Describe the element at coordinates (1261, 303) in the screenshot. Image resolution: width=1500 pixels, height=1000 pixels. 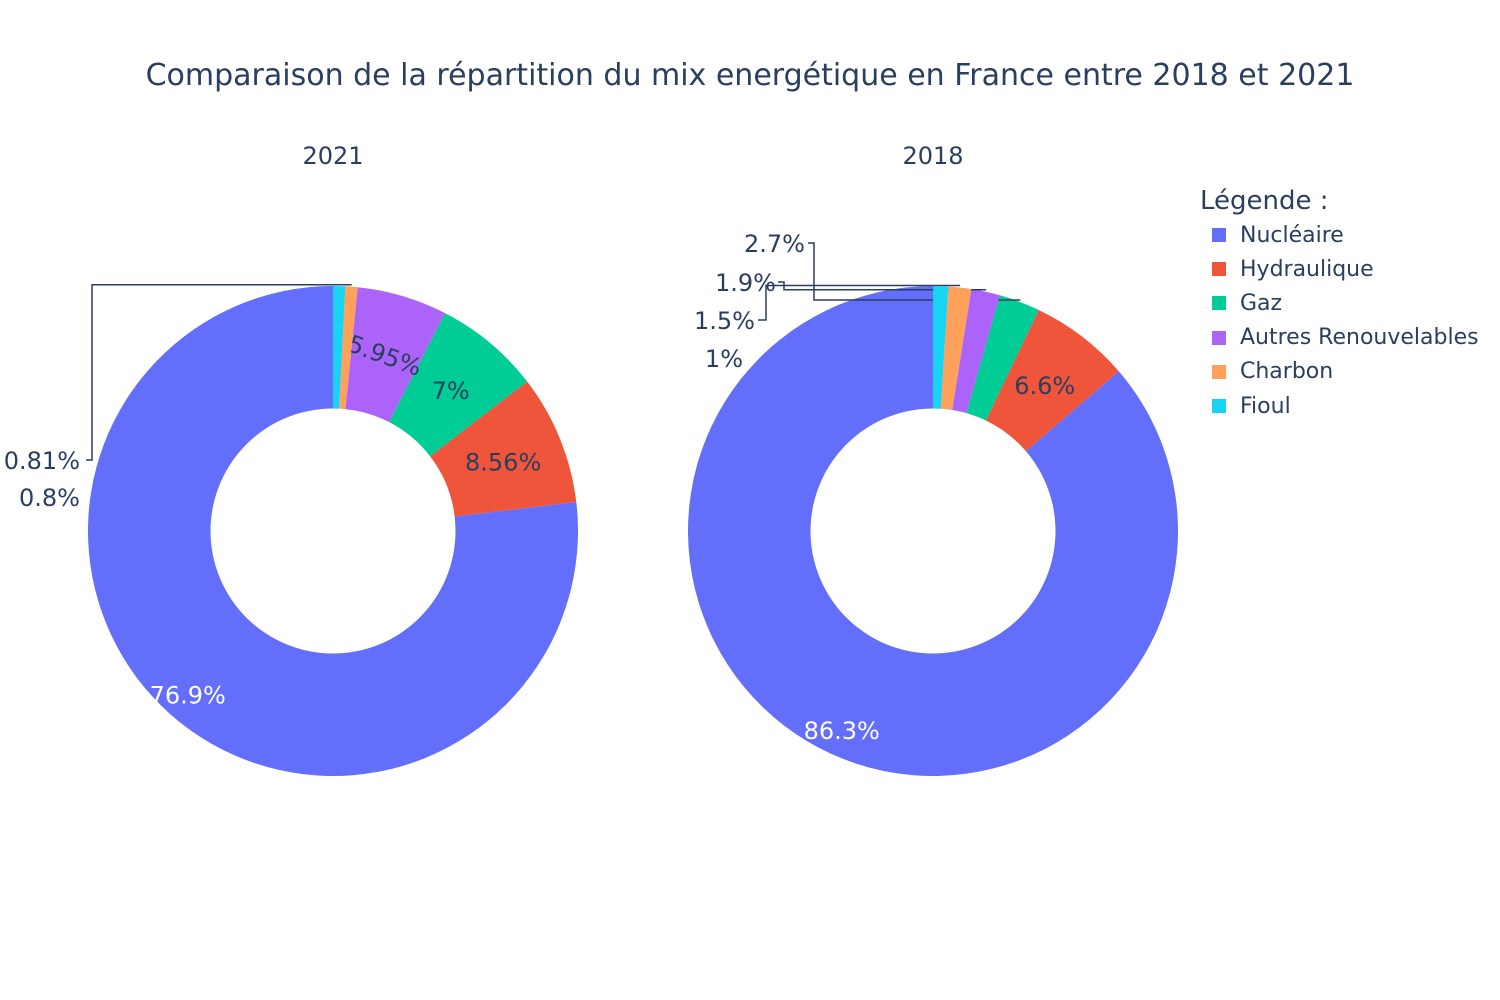
I see `legend-label: Gaz` at that location.